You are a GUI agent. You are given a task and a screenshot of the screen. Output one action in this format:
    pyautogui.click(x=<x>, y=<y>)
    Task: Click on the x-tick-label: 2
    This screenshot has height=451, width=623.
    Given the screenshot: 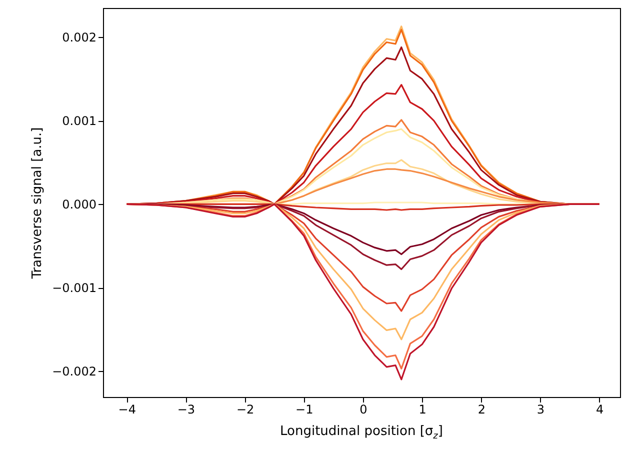 What is the action you would take?
    pyautogui.click(x=482, y=409)
    